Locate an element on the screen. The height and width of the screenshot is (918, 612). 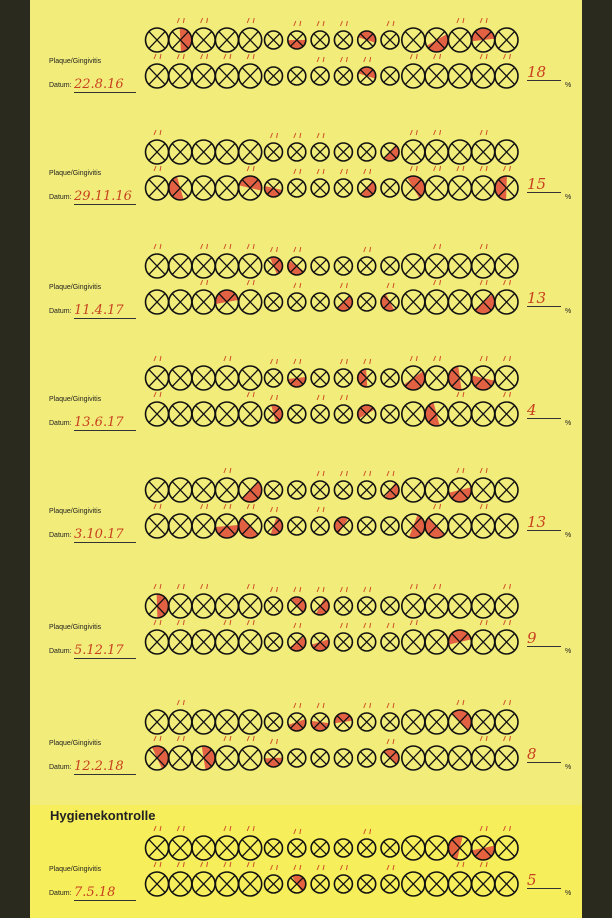
percent-value: 8 is located at coordinates (544, 754).